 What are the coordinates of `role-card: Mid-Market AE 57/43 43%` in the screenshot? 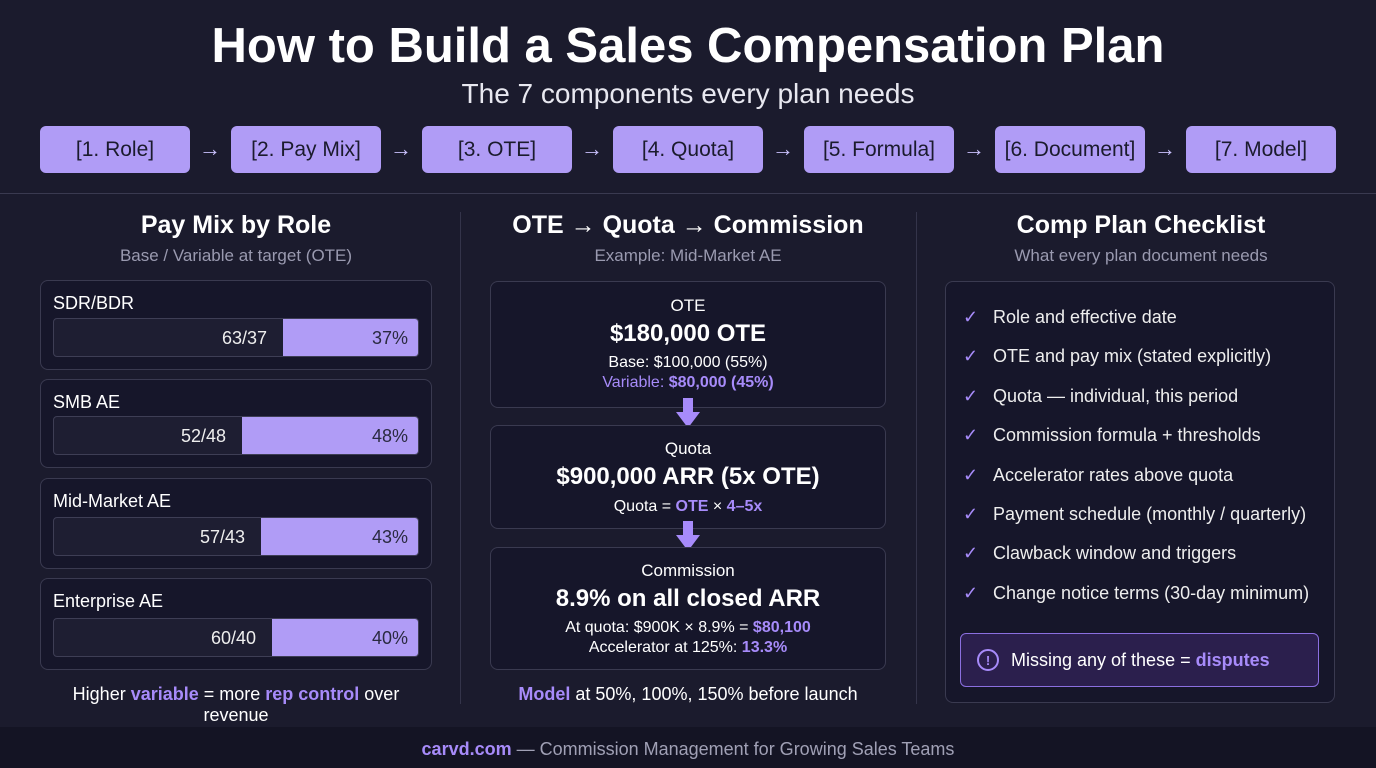 It's located at (236, 523).